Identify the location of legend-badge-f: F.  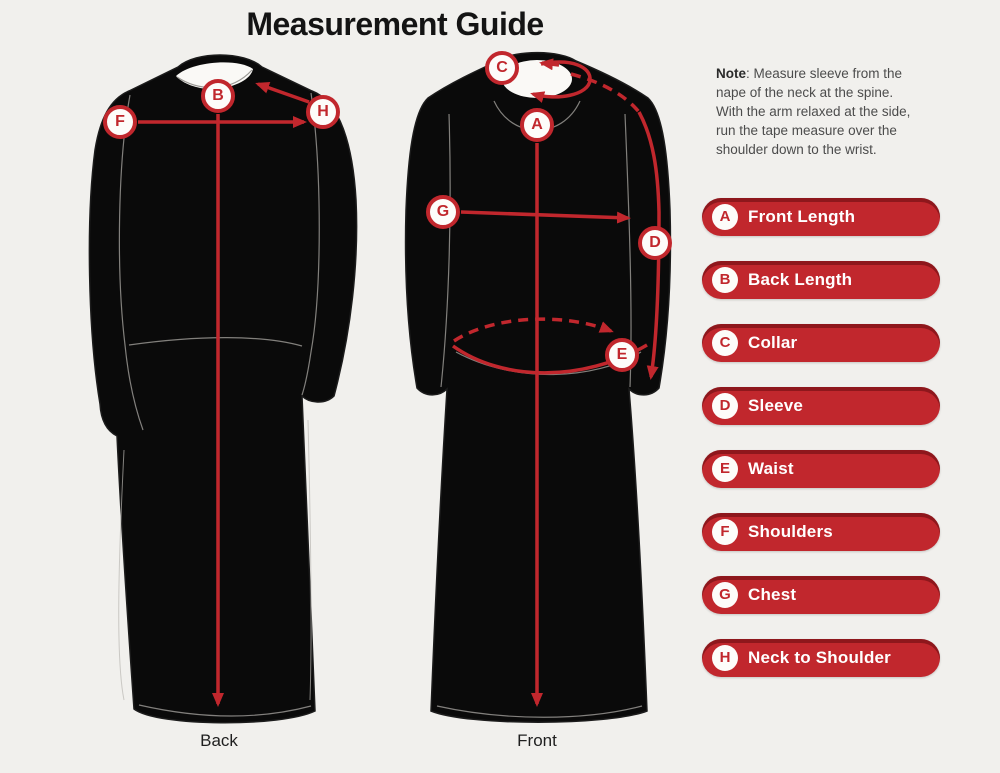
(725, 532).